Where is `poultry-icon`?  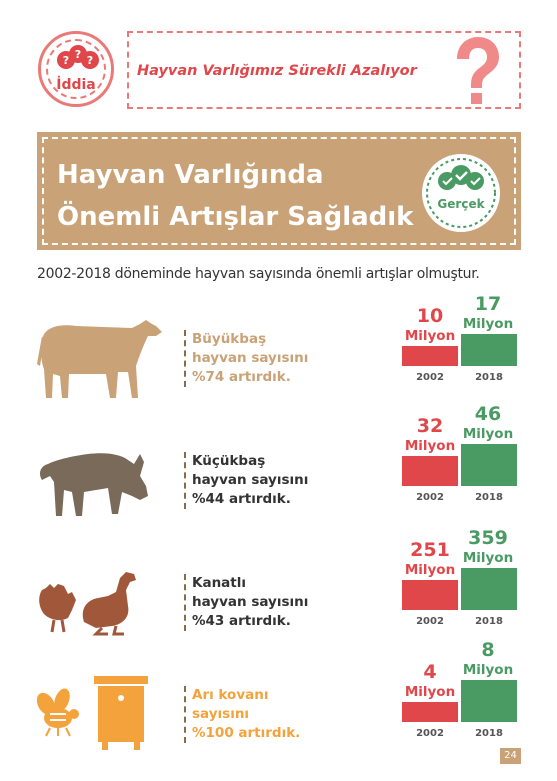 poultry-icon is located at coordinates (87, 604).